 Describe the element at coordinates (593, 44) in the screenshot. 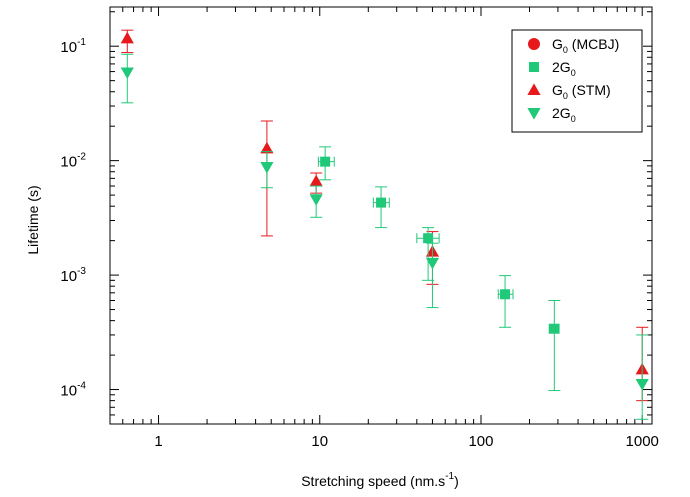

I see `legend-label-rest: (MCBJ)` at that location.